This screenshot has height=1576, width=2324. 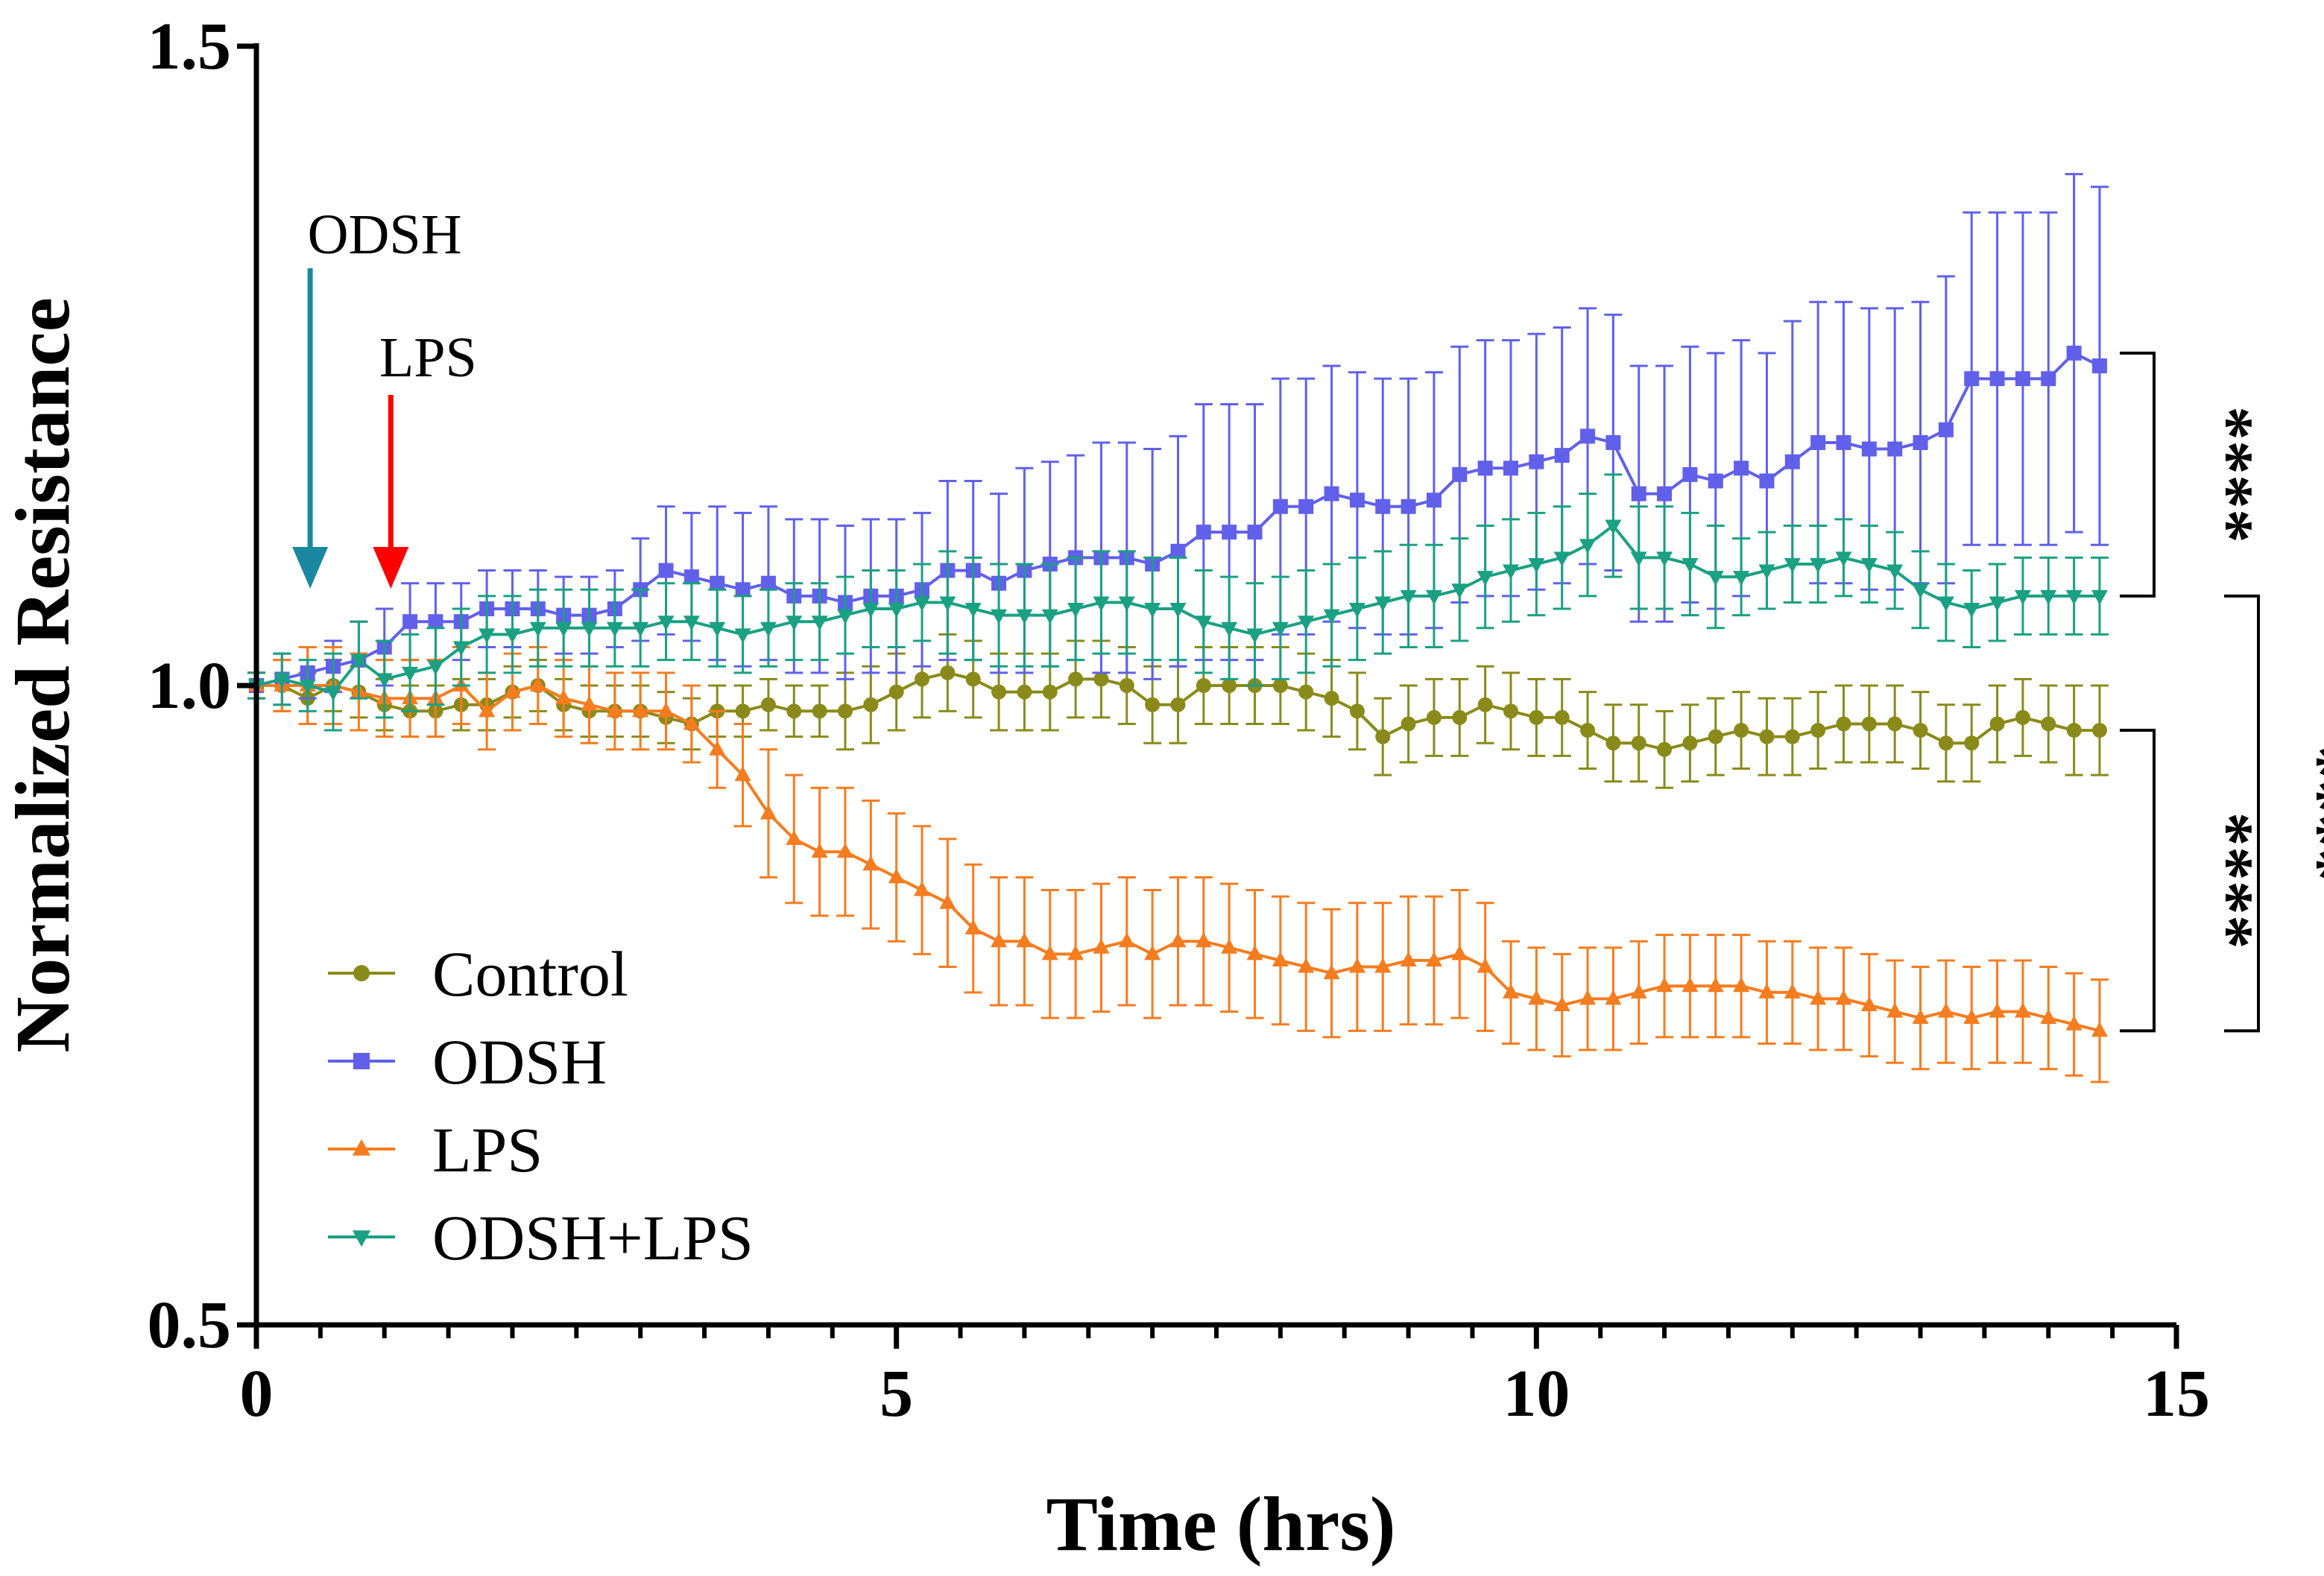 What do you see at coordinates (428, 357) in the screenshot?
I see `annotation-label: LPS` at bounding box center [428, 357].